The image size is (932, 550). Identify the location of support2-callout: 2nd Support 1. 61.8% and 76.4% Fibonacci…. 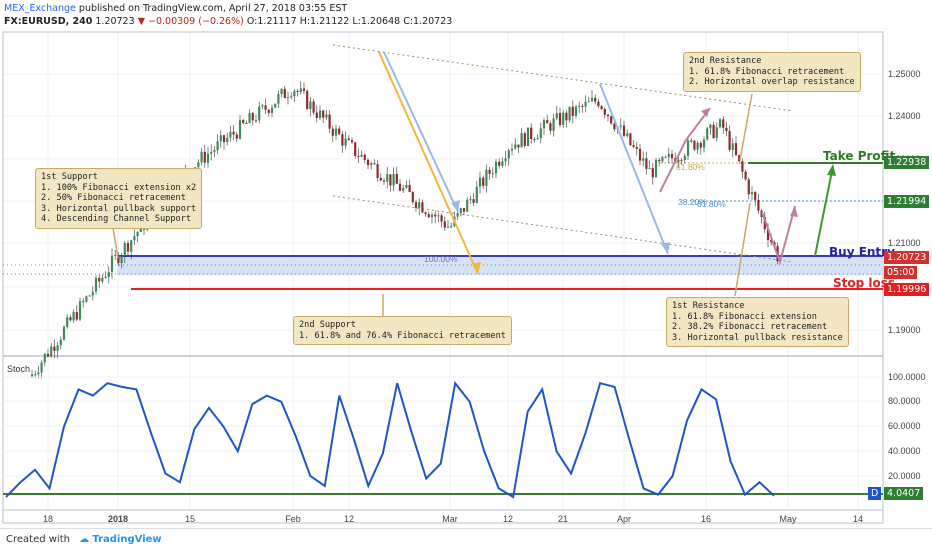
(402, 330).